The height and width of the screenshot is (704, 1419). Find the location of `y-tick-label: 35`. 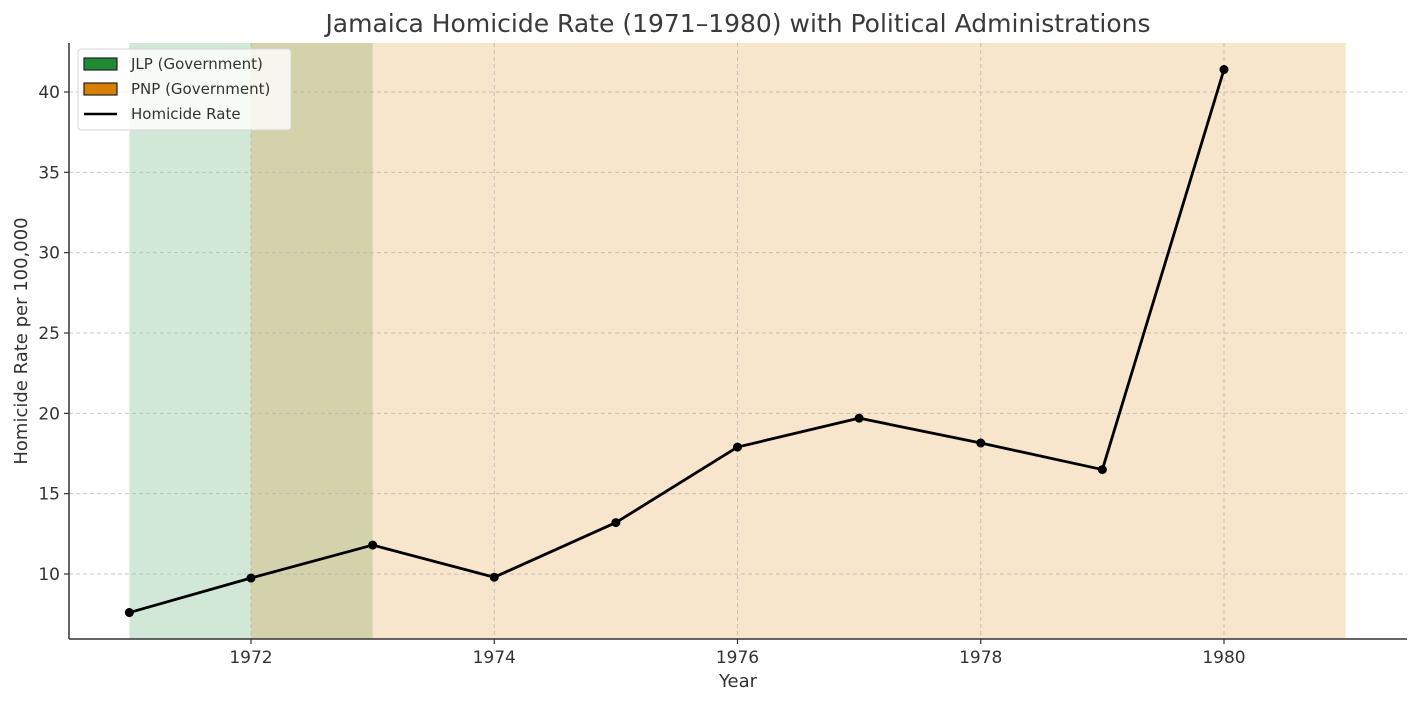

y-tick-label: 35 is located at coordinates (49, 173).